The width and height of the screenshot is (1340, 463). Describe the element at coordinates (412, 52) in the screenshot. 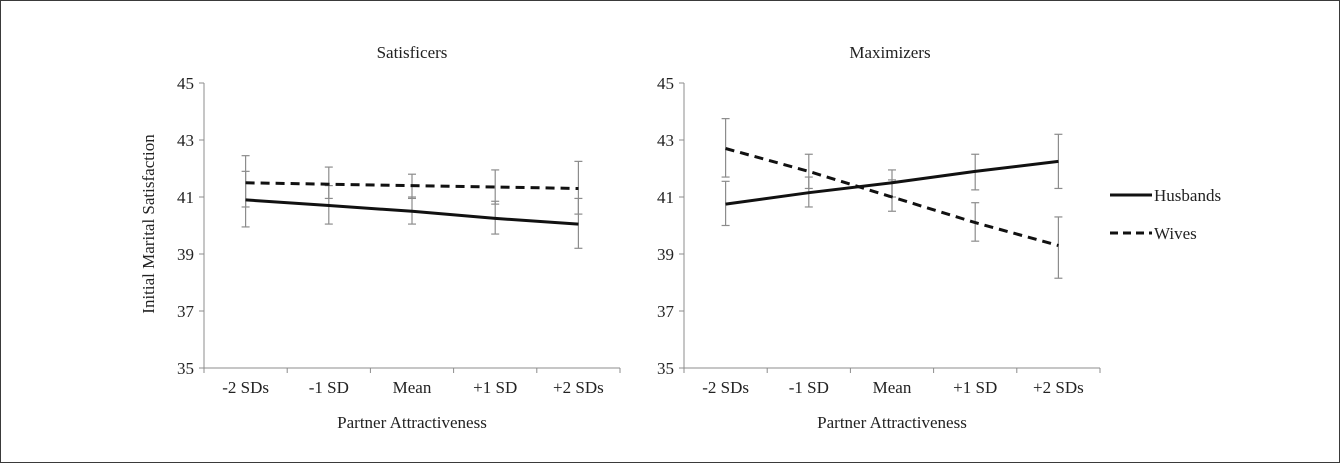

I see `chart-title: Satisficers` at that location.